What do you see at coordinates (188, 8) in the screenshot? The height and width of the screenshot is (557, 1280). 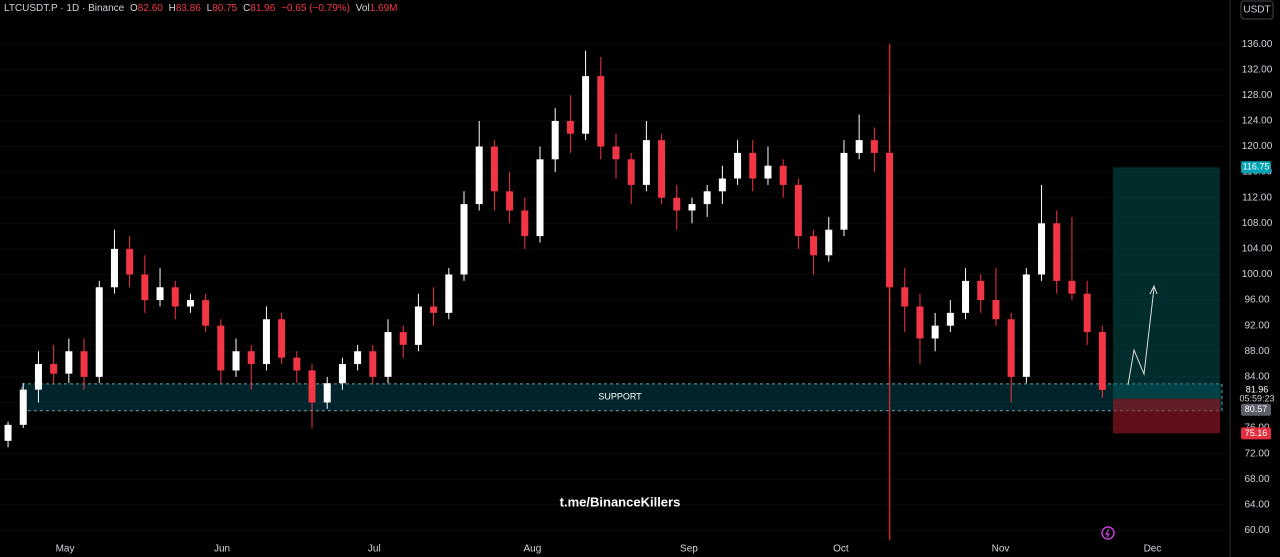 I see `high: 83.86` at bounding box center [188, 8].